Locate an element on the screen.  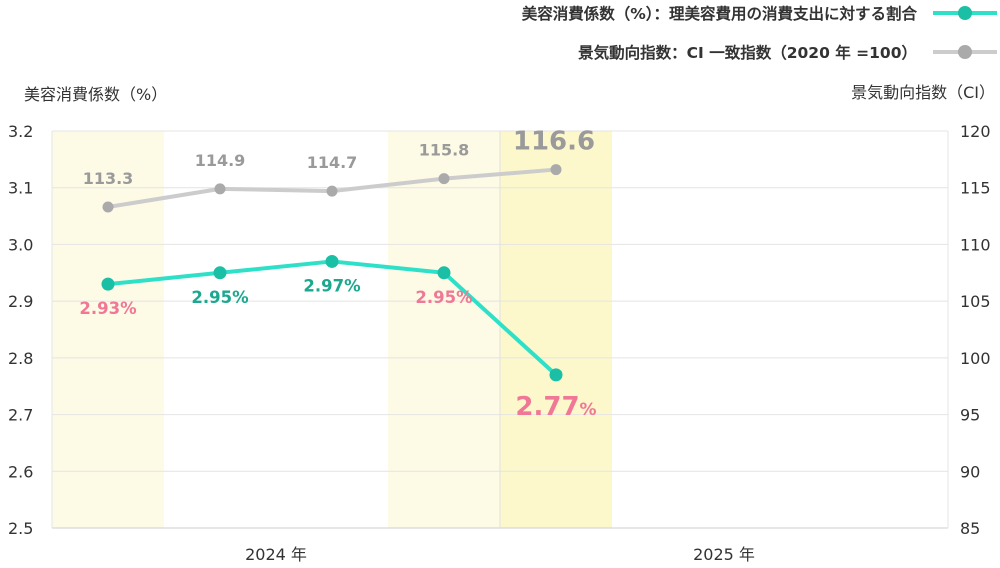
y-left-tick-label: 2.6 is located at coordinates (20, 471).